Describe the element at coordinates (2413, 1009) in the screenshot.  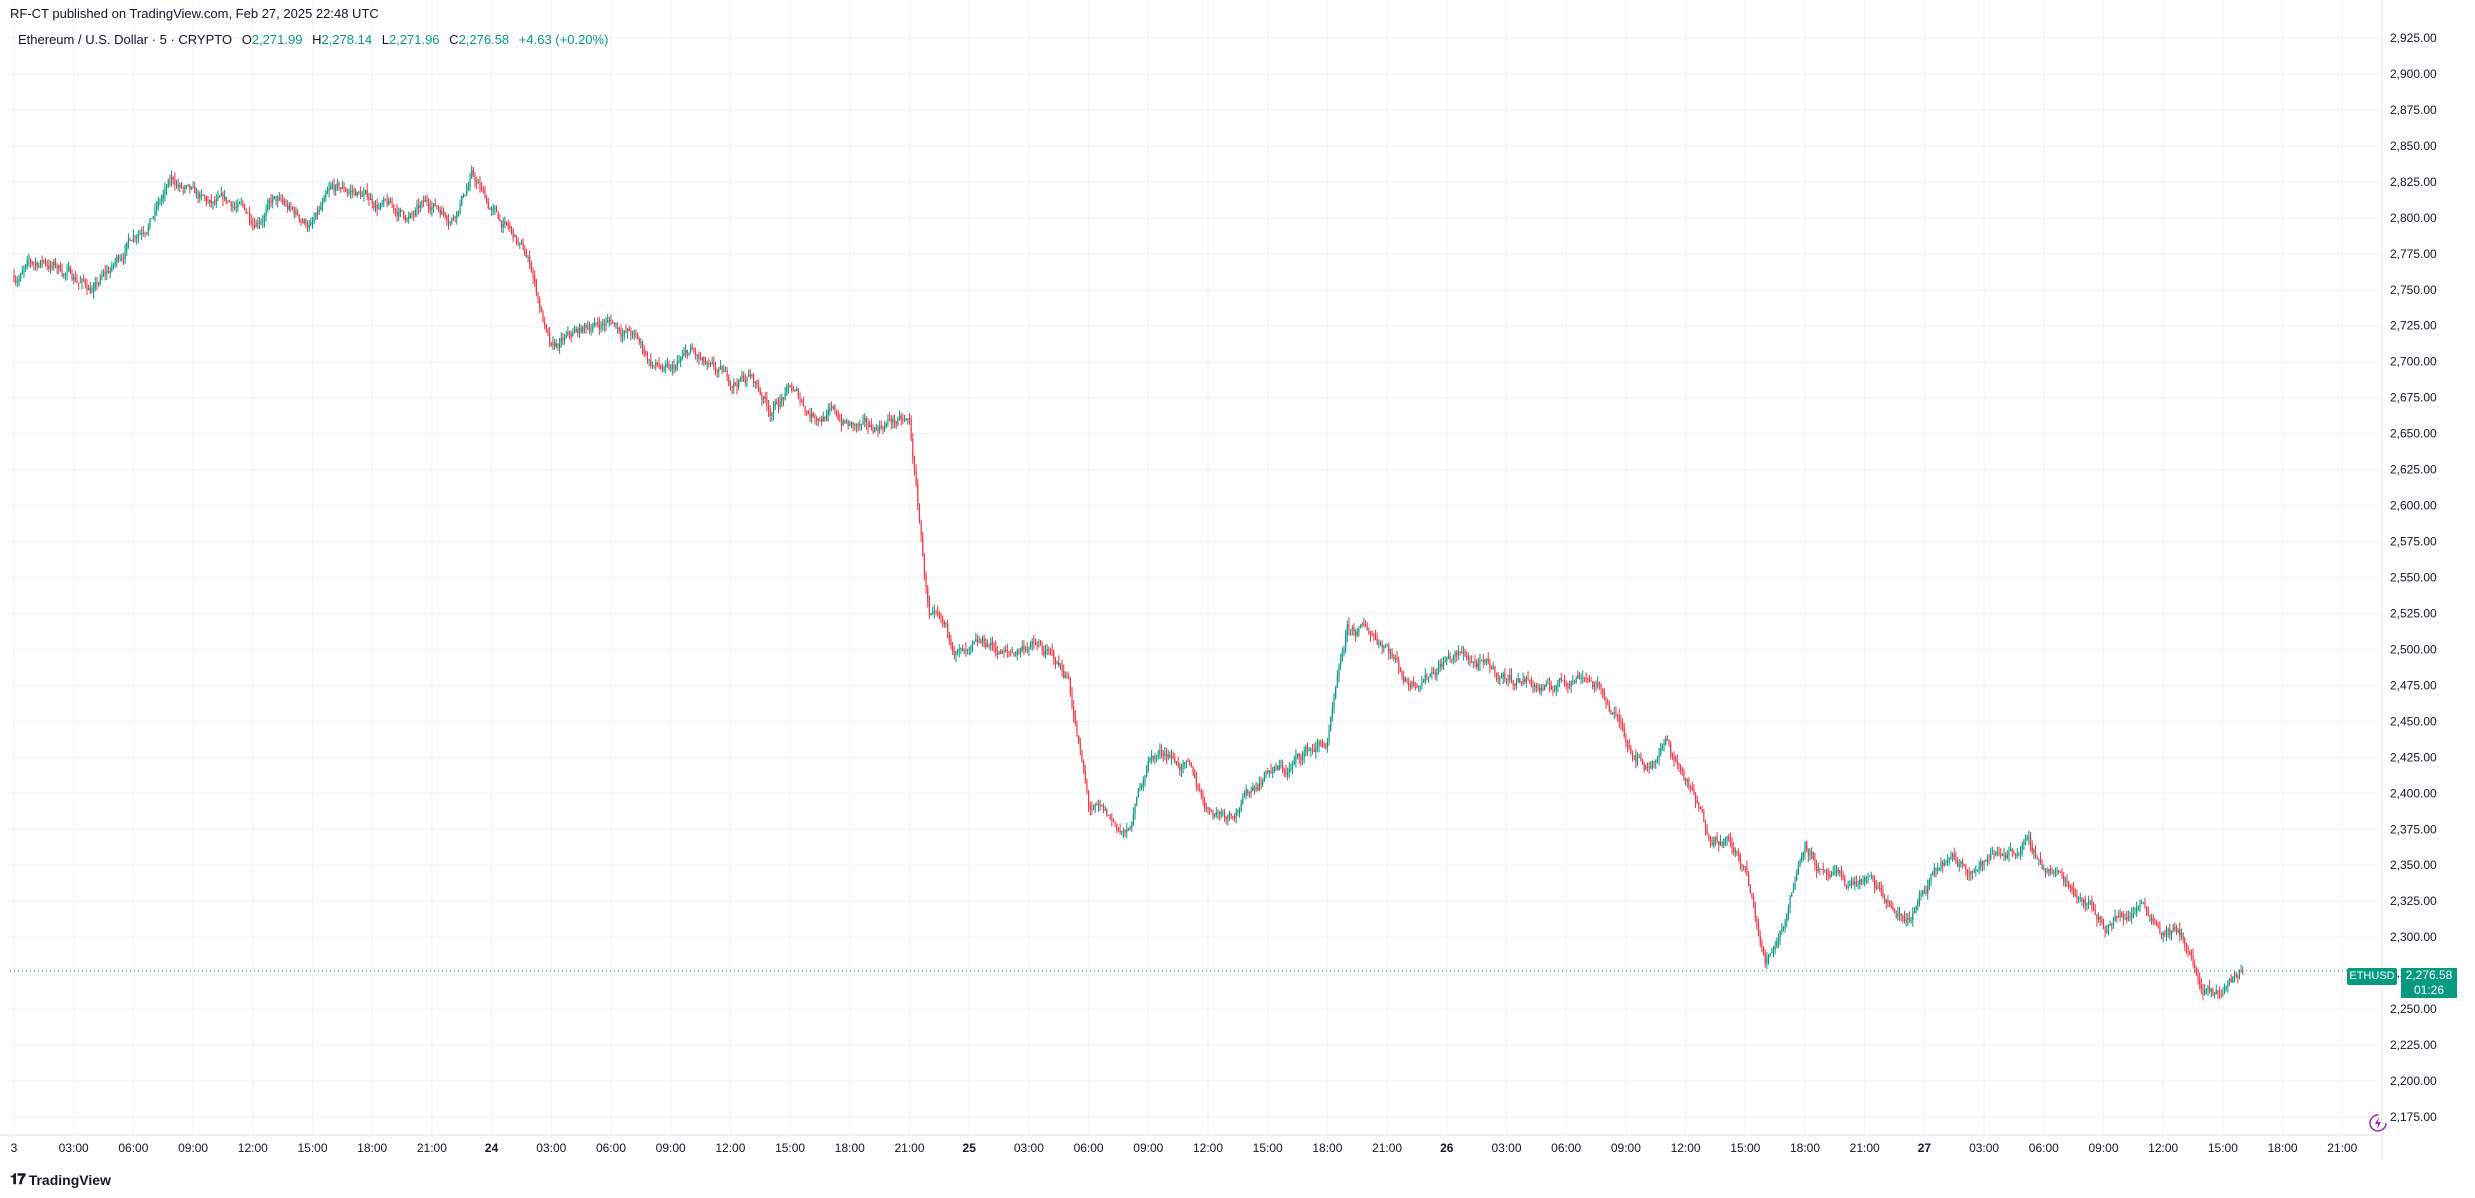
I see `y-tick-label: 2,250.00` at that location.